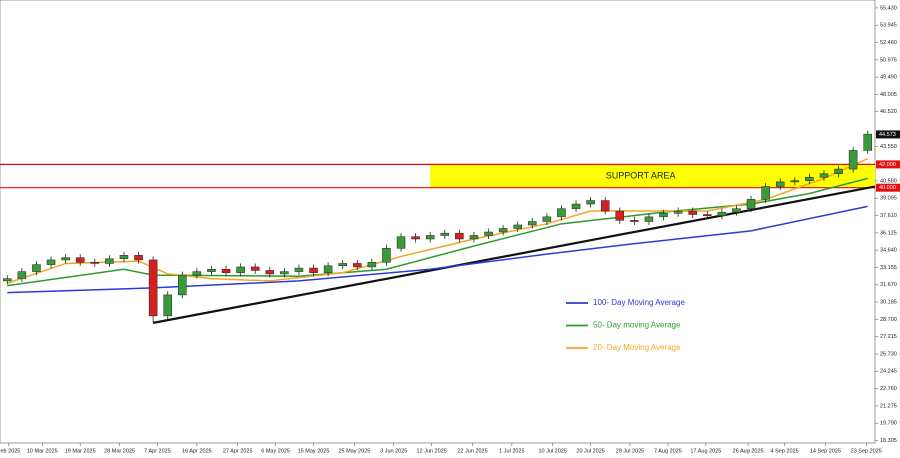  I want to click on y-tick-label: 21.275, so click(888, 406).